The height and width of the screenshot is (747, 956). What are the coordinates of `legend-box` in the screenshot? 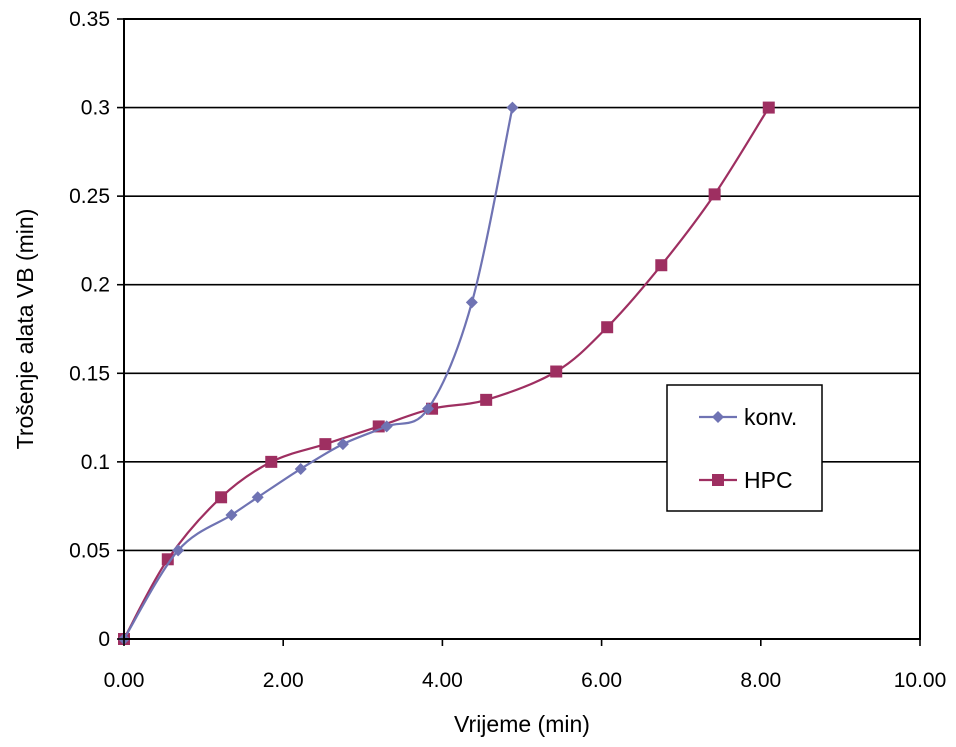 It's located at (744, 448).